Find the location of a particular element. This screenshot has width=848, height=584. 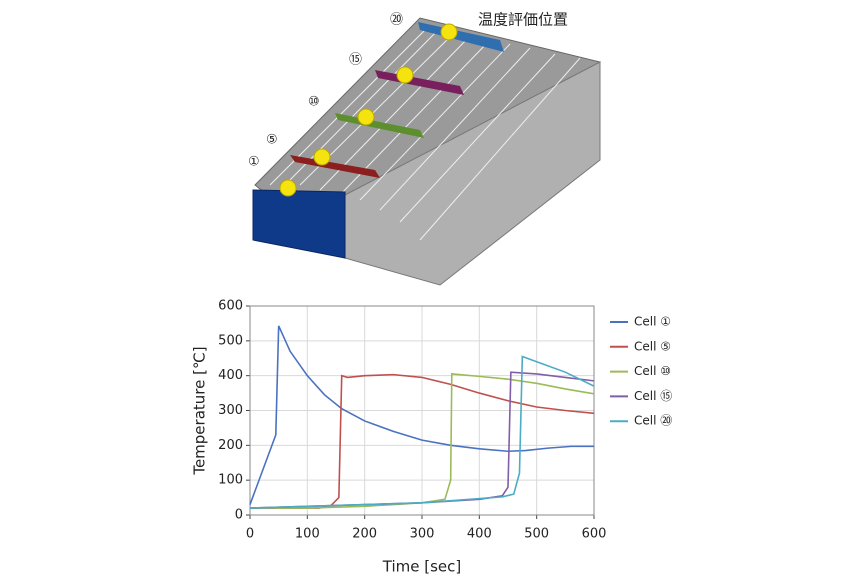

x-tick-label: 300 is located at coordinates (422, 534).